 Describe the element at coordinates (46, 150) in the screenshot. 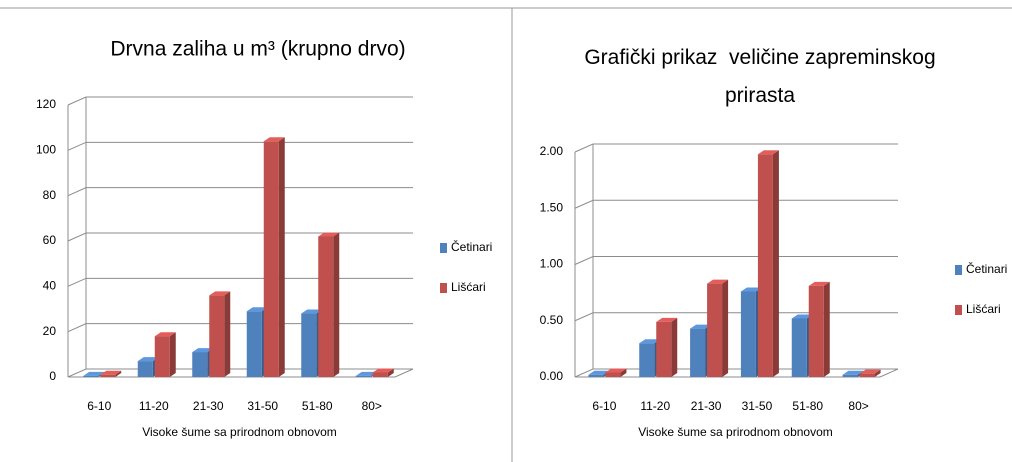

I see `y-tick-label: 100` at that location.